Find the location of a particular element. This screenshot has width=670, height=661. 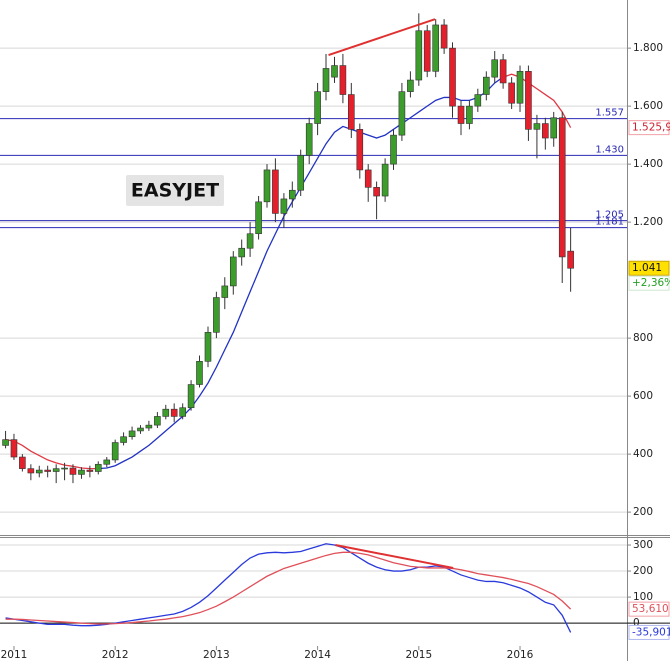

y-tick-label: 1.800 is located at coordinates (648, 48).